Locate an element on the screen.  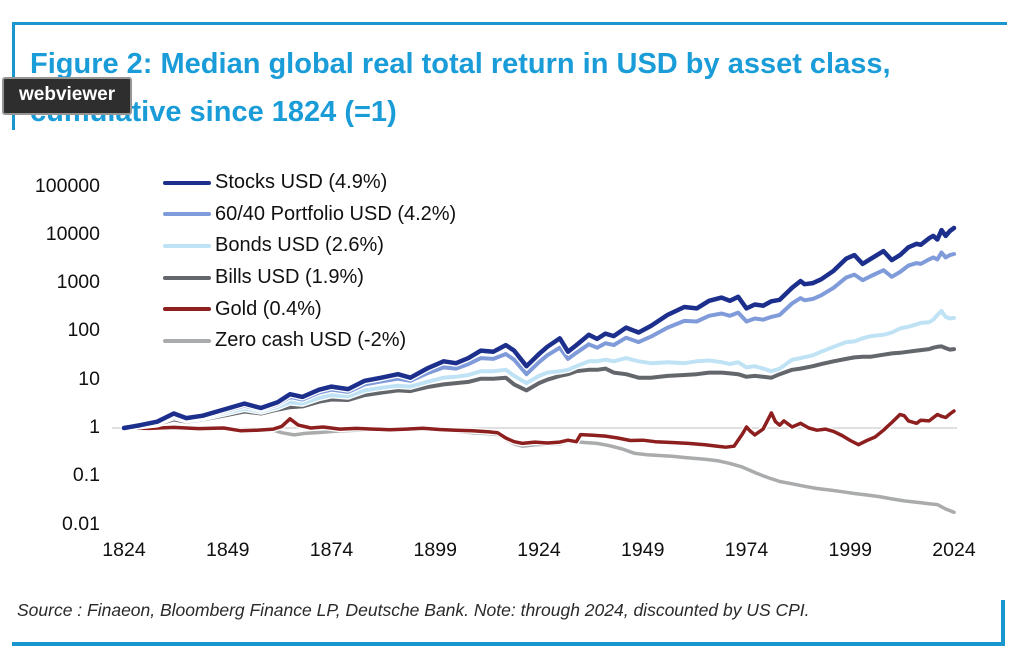
x-tick-label: 1924 is located at coordinates (539, 550).